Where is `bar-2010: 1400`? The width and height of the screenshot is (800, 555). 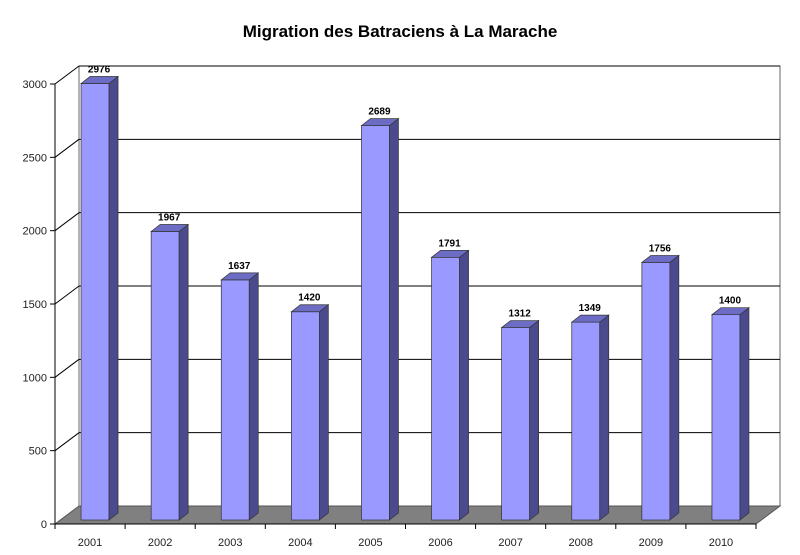 bar-2010: 1400 is located at coordinates (730, 408).